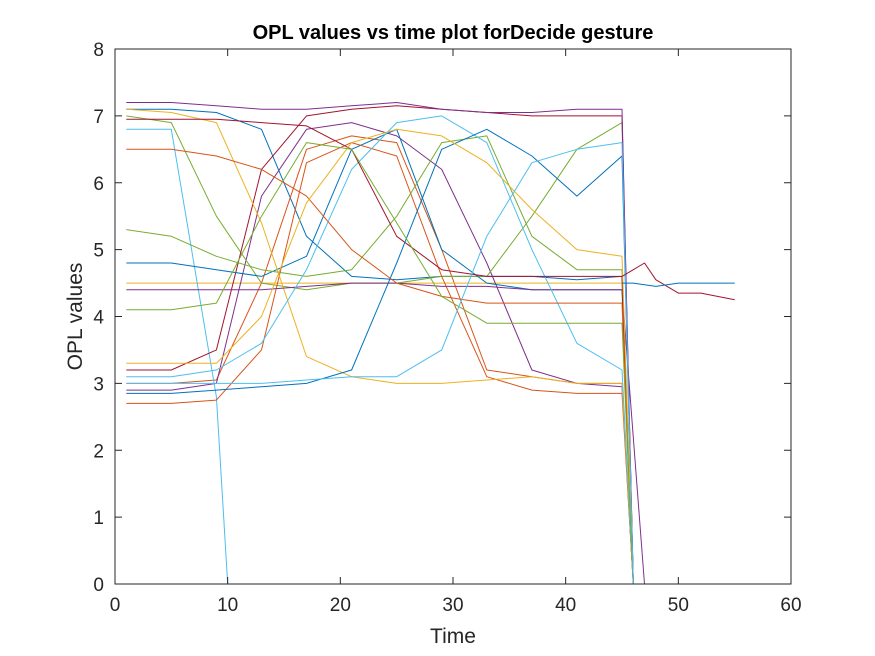 The height and width of the screenshot is (656, 875). Describe the element at coordinates (98, 518) in the screenshot. I see `y-tick-label: 1` at that location.